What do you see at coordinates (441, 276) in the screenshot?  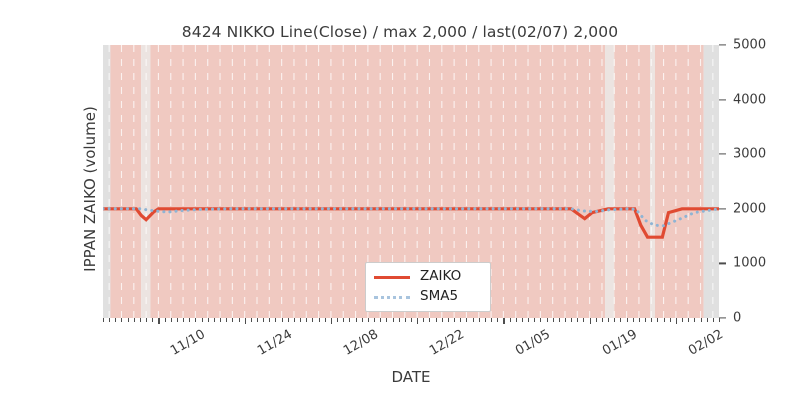 I see `legend-label-zaiko: ZAIKO` at bounding box center [441, 276].